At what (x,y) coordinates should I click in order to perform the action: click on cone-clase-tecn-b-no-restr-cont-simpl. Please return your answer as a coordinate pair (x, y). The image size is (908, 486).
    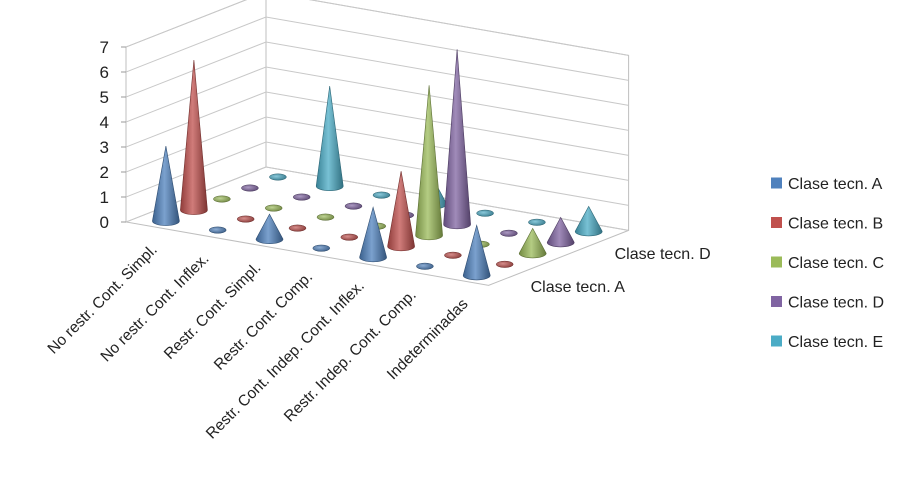
    Looking at the image, I should click on (194, 137).